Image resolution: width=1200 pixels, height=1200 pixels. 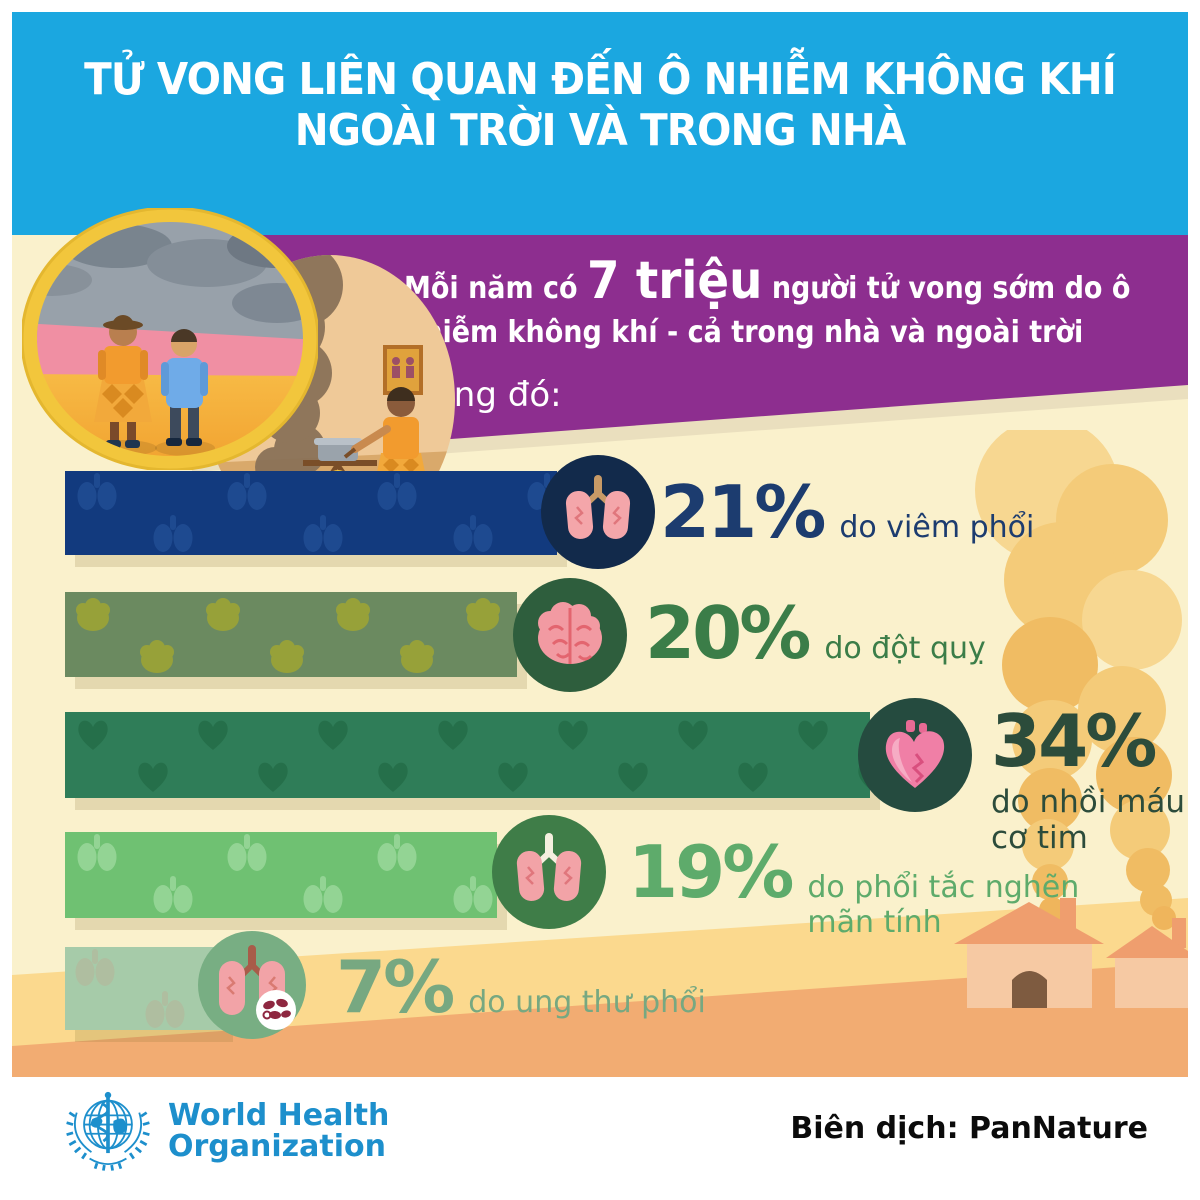 I want to click on label-pneumonia: 21% do viêm phổi, so click(x=847, y=512).